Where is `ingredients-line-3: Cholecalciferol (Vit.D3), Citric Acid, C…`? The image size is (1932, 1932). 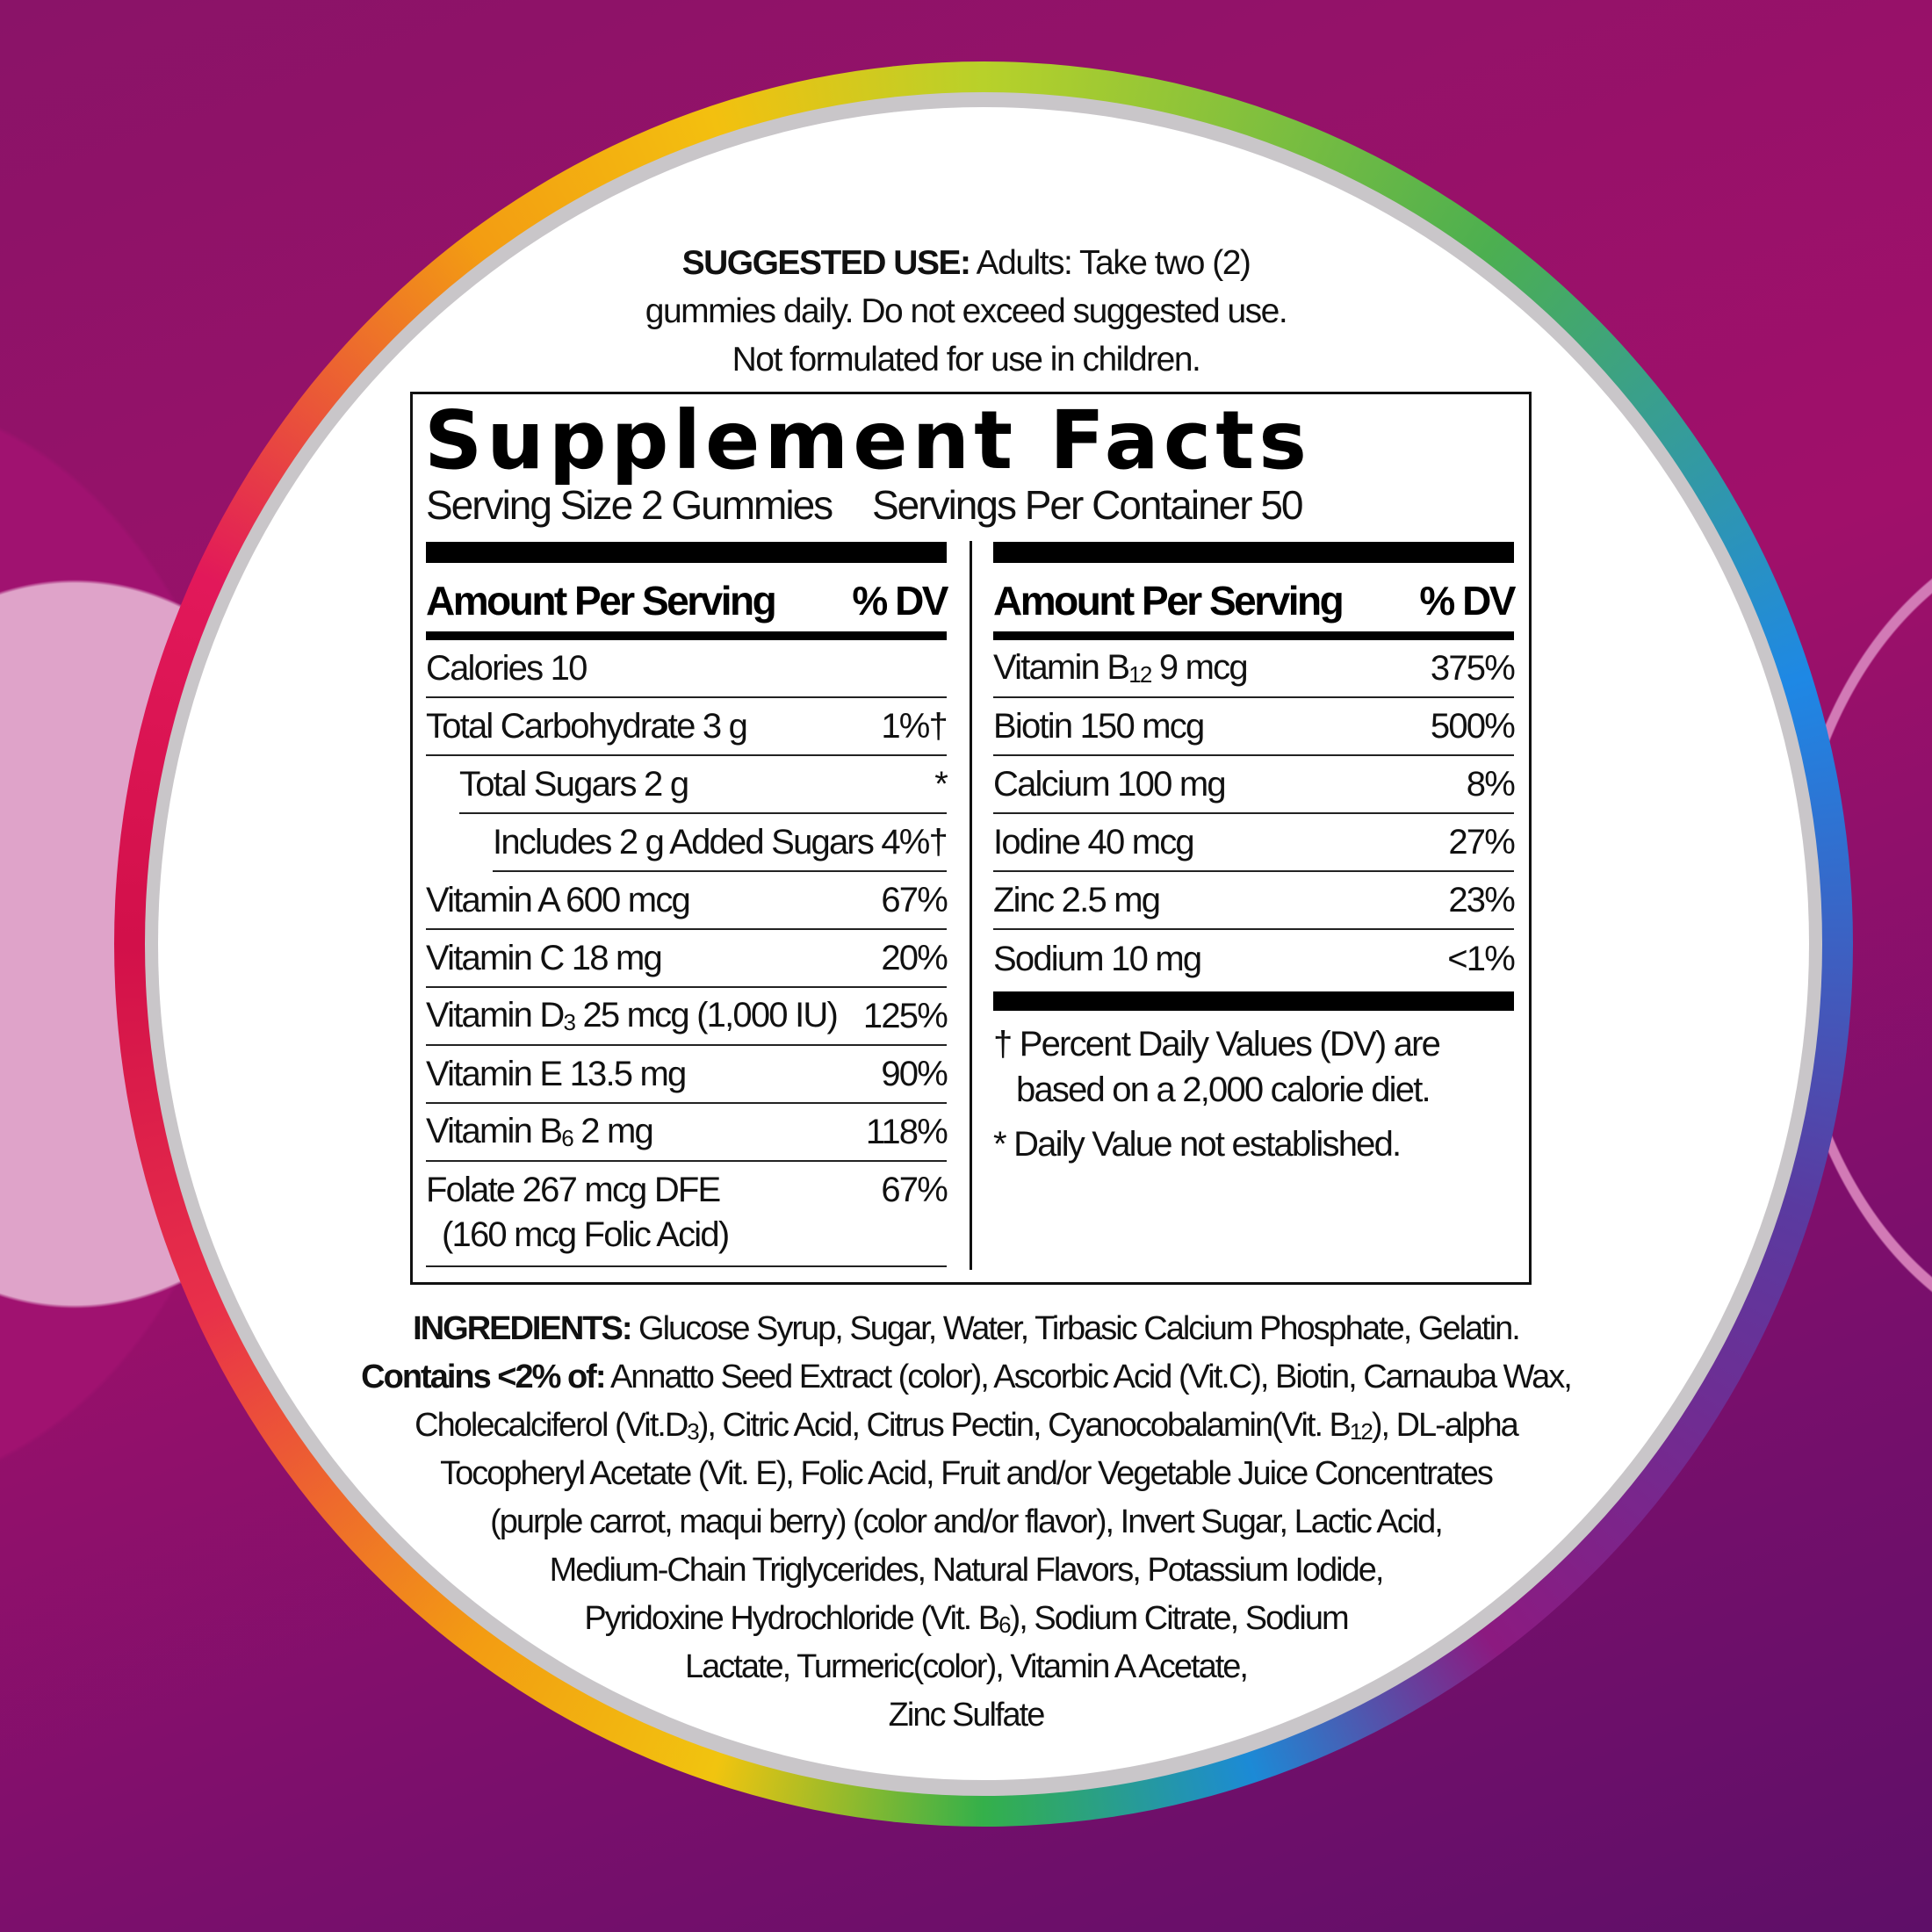 ingredients-line-3: Cholecalciferol (Vit.D3), Citric Acid, C… is located at coordinates (967, 1426).